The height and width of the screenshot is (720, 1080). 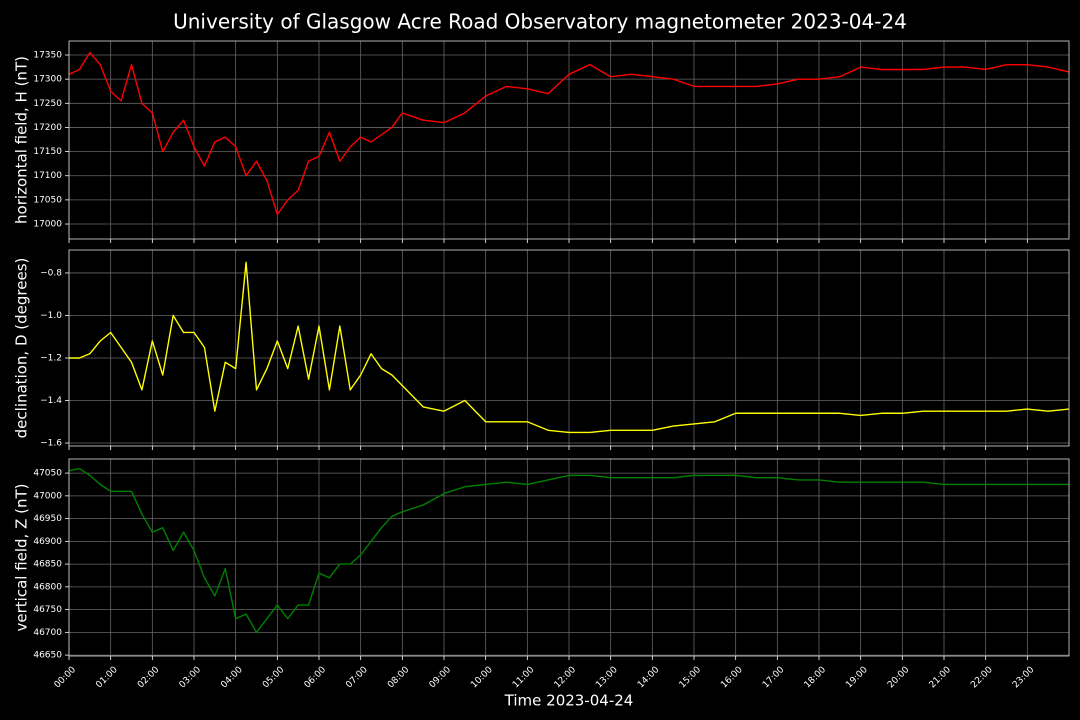 I want to click on y-tick-label: 17050, so click(x=47, y=200).